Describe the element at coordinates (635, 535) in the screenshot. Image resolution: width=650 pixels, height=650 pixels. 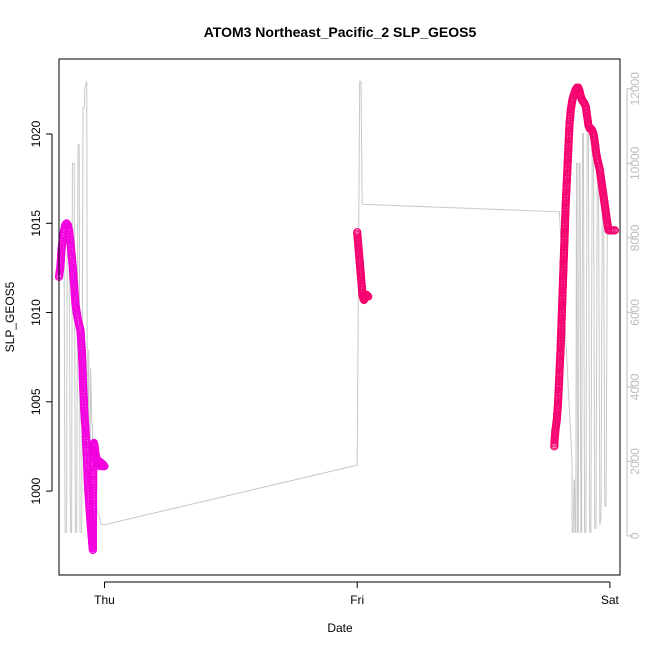
I see `y-right-tick-label: 0` at that location.